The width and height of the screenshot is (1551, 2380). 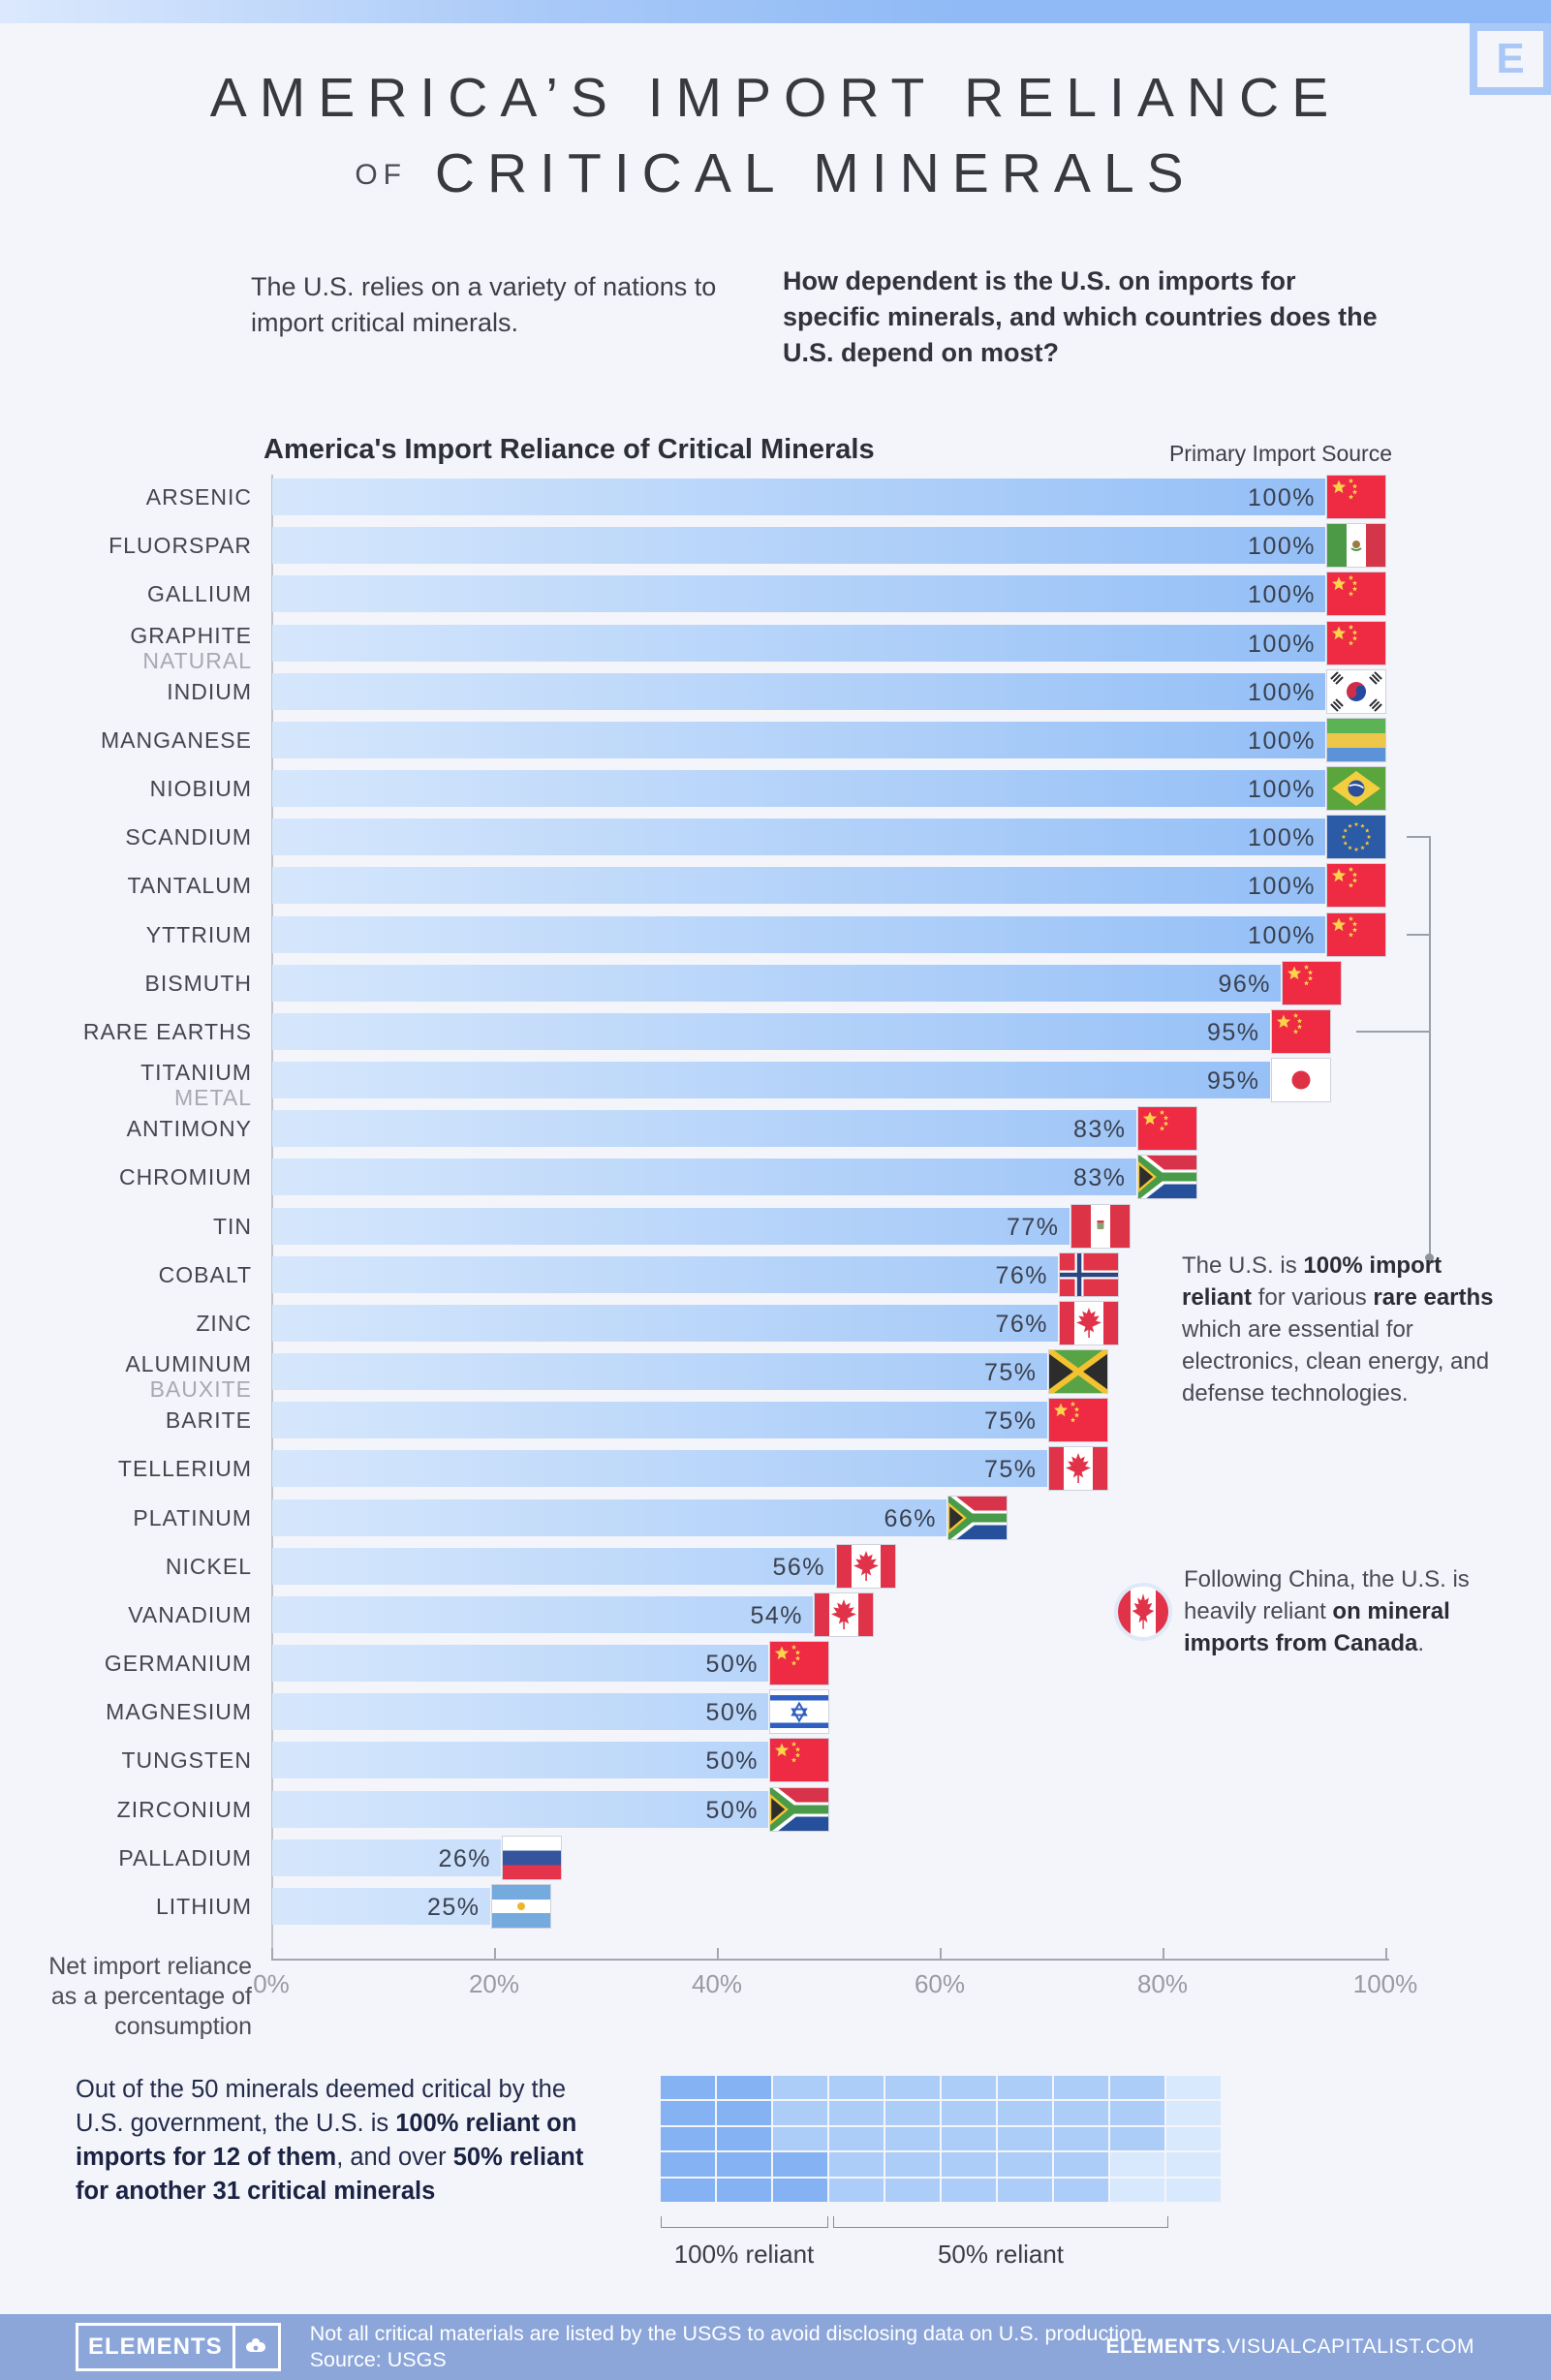 I want to click on mineral-label: NICKEL, so click(x=140, y=1566).